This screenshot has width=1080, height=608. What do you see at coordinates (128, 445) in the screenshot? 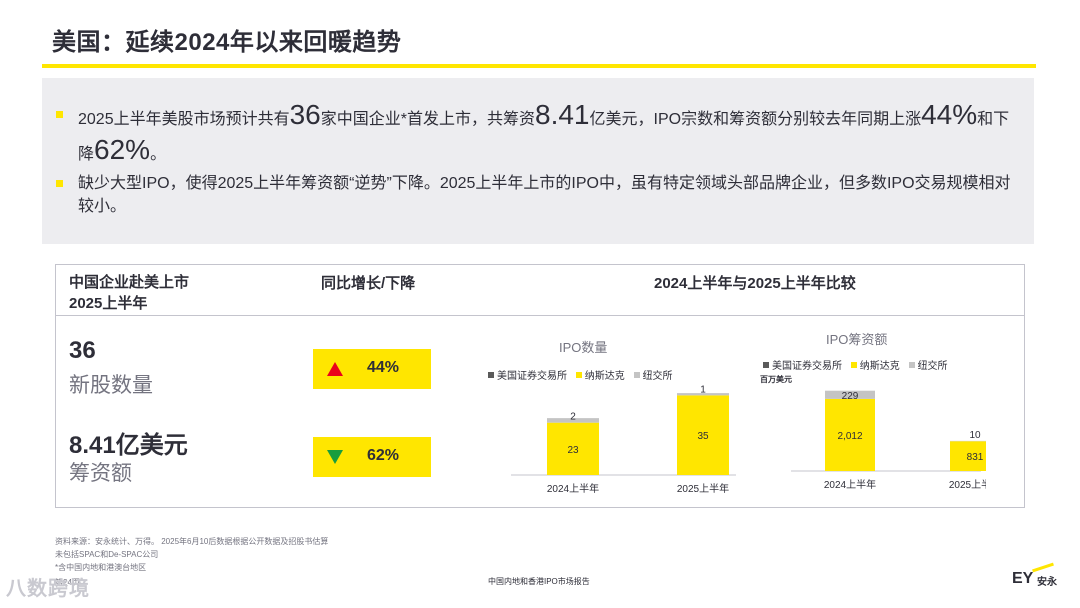
I see `ipo-amount-value: 8.41亿美元` at bounding box center [128, 445].